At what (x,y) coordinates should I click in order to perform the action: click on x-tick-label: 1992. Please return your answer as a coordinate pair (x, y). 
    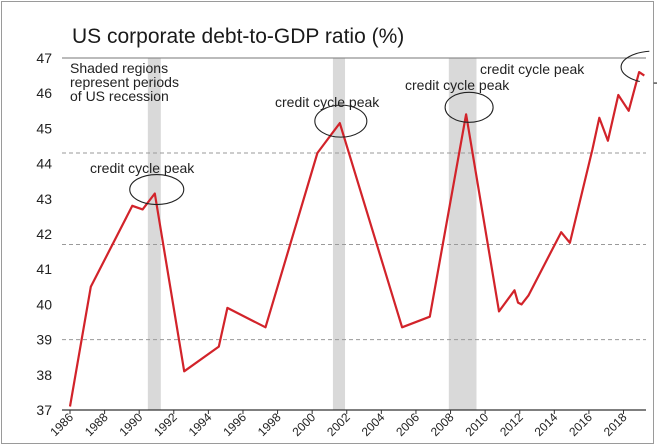
    Looking at the image, I should click on (165, 424).